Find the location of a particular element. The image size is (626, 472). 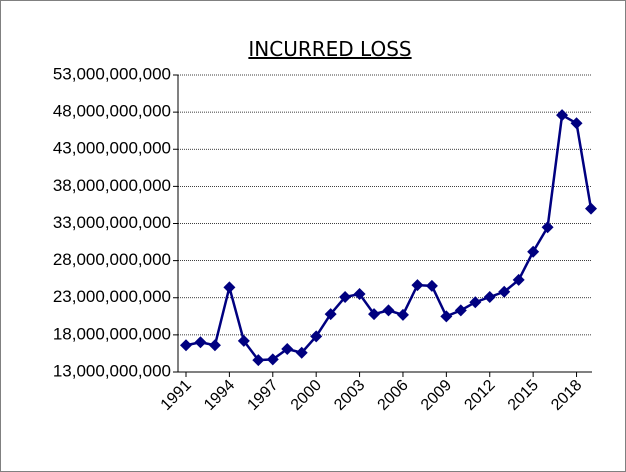

y-tick-label: 23,000,000,000 is located at coordinates (112, 296).